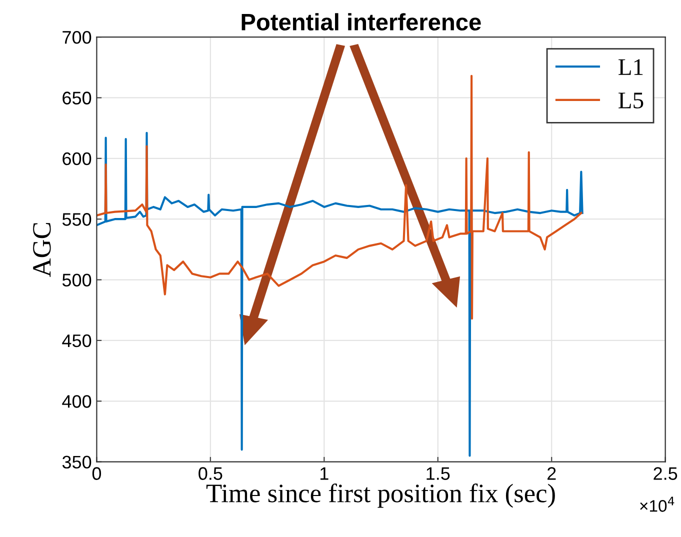 The width and height of the screenshot is (681, 537). Describe the element at coordinates (77, 280) in the screenshot. I see `y-tick-label: 500` at that location.